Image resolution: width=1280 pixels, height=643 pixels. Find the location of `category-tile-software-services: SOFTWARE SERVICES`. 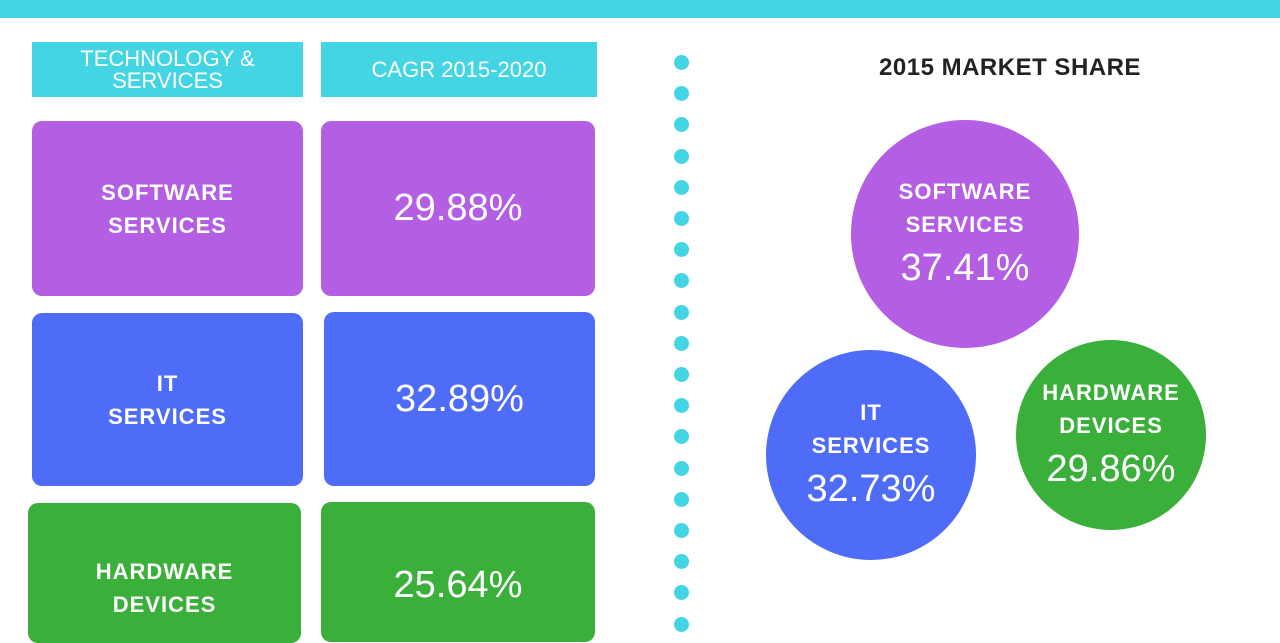

category-tile-software-services: SOFTWARE SERVICES is located at coordinates (167, 208).